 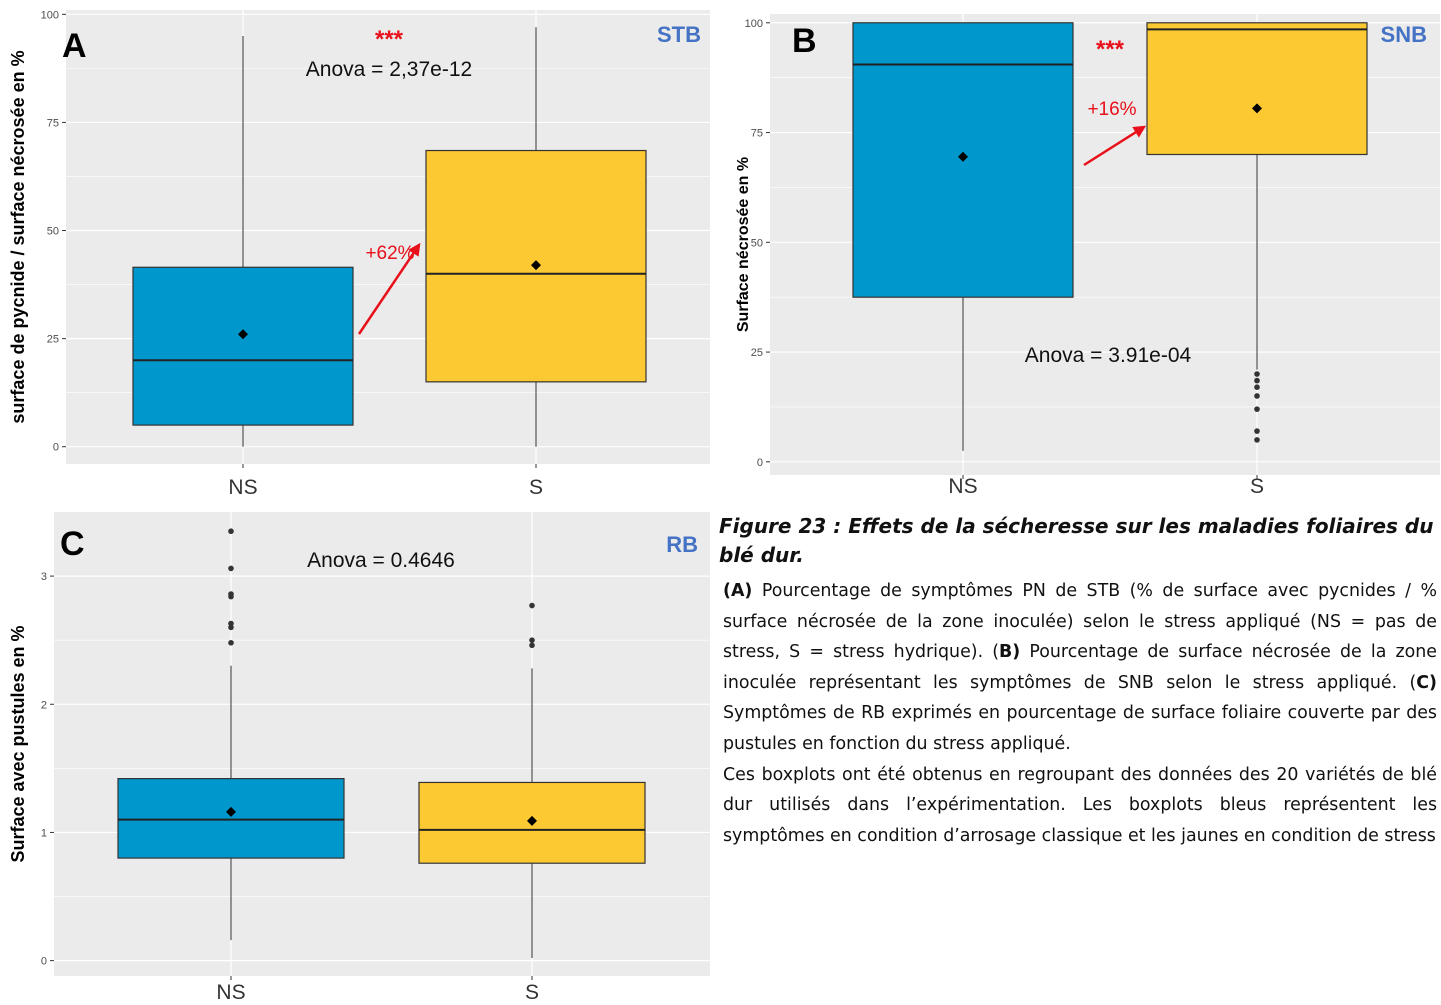 What do you see at coordinates (679, 34) in the screenshot?
I see `disease-tag: STB` at bounding box center [679, 34].